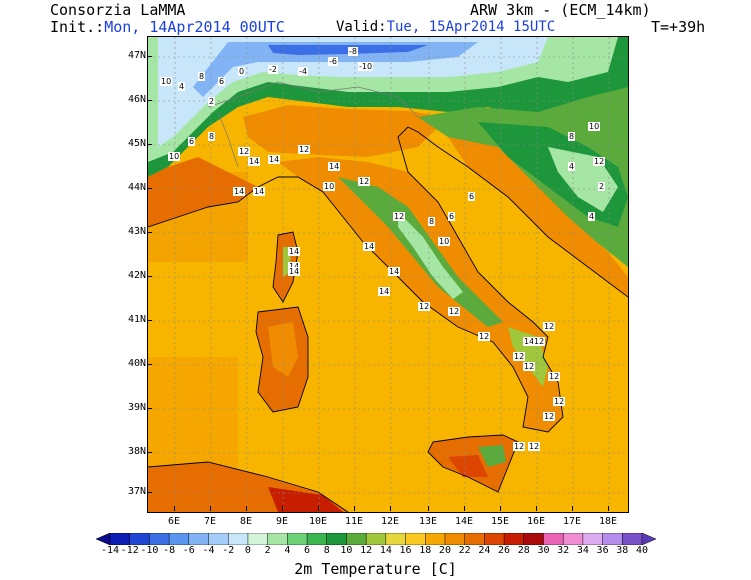 The image size is (751, 580). I want to click on contour-label: -6, so click(333, 61).